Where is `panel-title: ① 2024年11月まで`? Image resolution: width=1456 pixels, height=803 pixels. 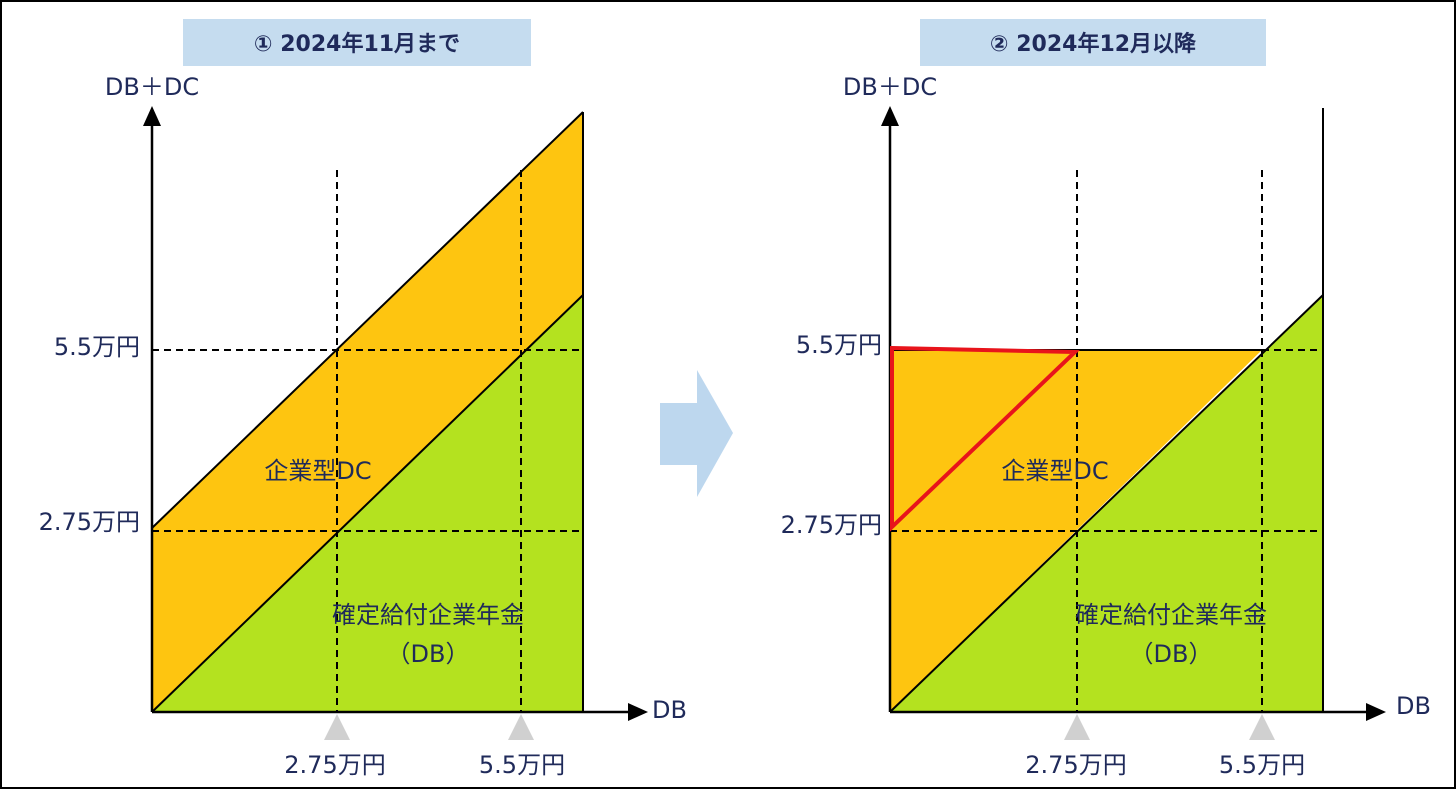
panel-title: ① 2024年11月まで is located at coordinates (357, 44).